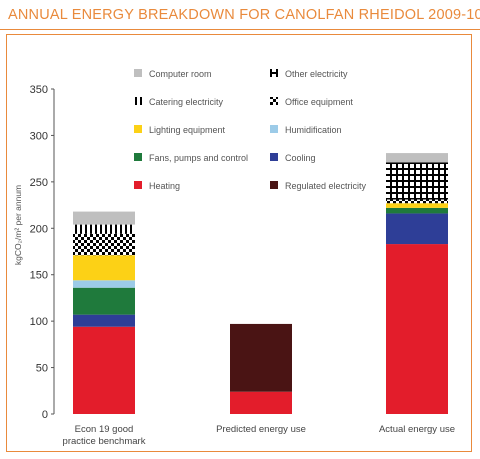 The height and width of the screenshot is (459, 480). What do you see at coordinates (138, 129) in the screenshot?
I see `legend-swatch-lighting-equipment` at bounding box center [138, 129].